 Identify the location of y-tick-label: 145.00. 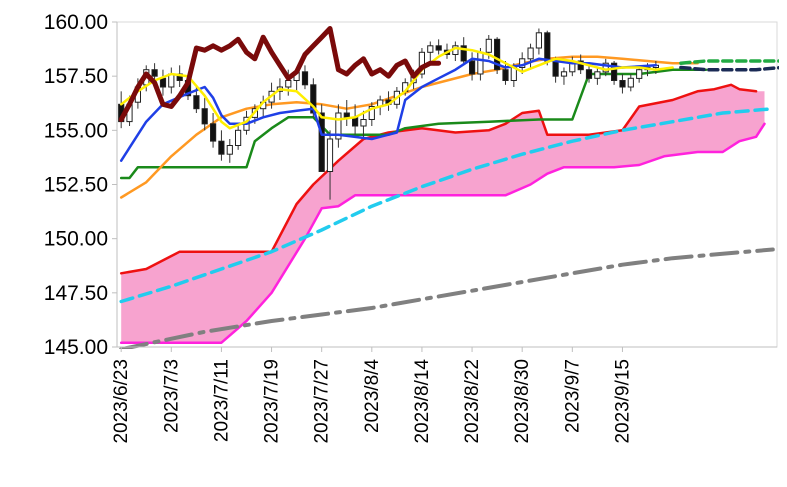
(76, 347).